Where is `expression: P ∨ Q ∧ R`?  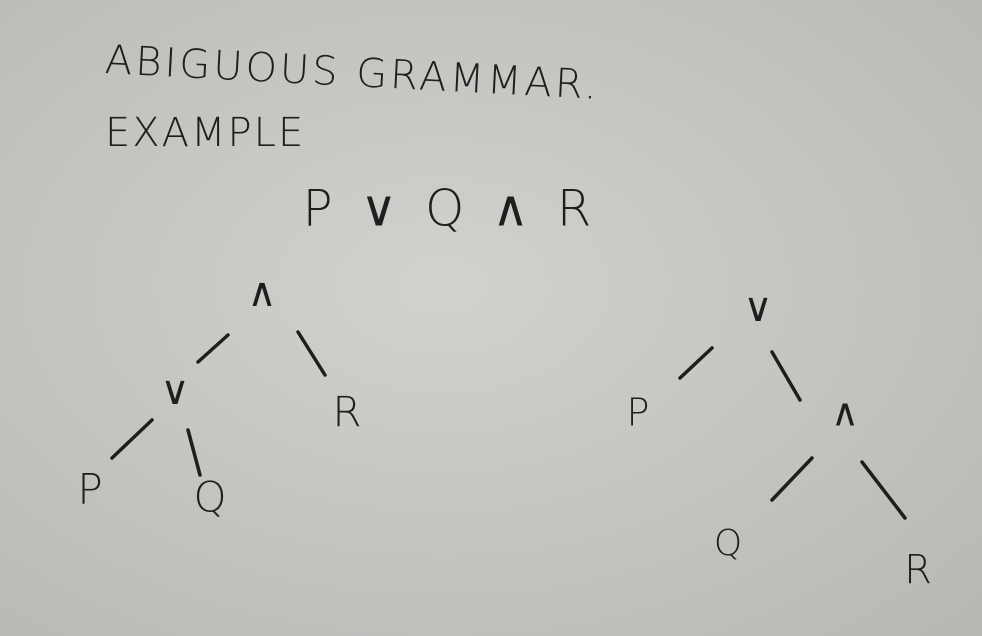 expression: P ∨ Q ∧ R is located at coordinates (449, 209).